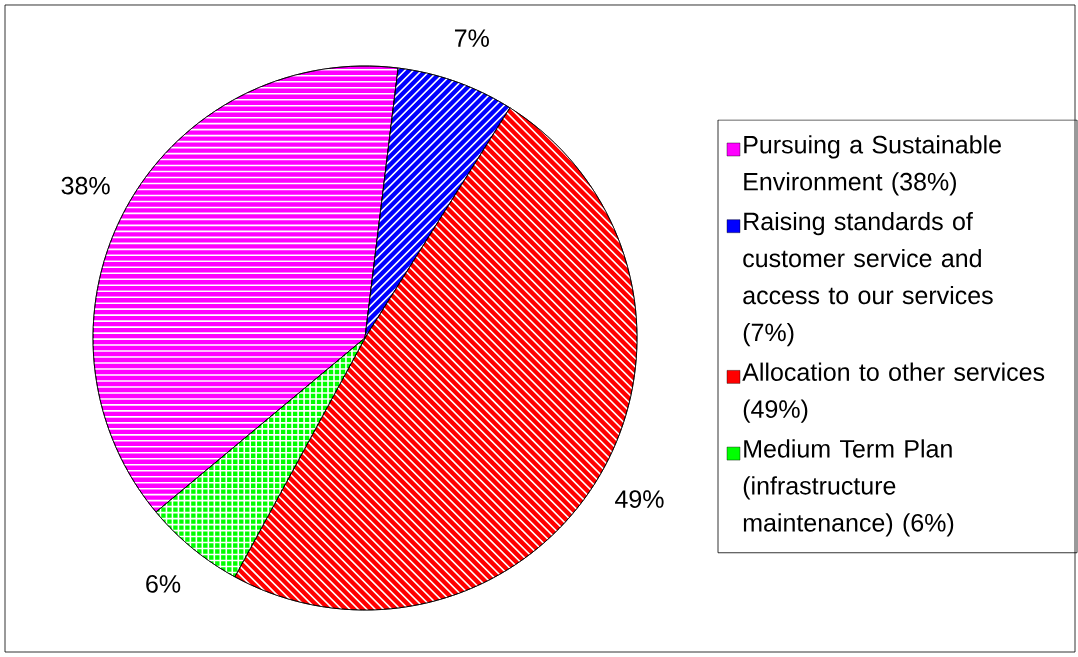 The height and width of the screenshot is (657, 1078). Describe the element at coordinates (893, 392) in the screenshot. I see `legend-label: Allocation to other services (49%)` at that location.